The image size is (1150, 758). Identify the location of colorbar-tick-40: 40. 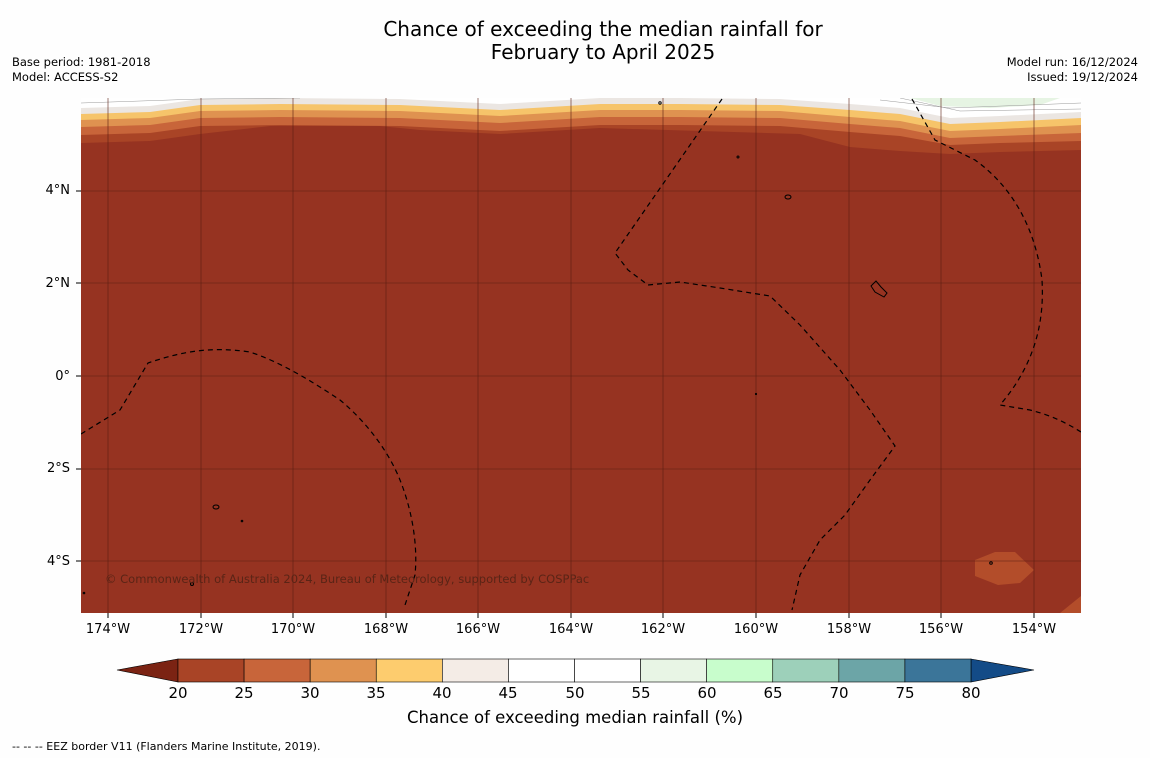
(442, 693).